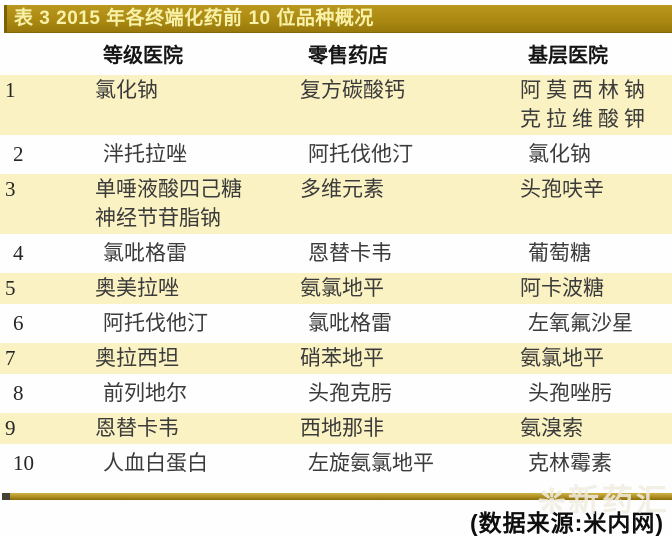  I want to click on drug-cell: 左旋氨氯地平, so click(418, 463).